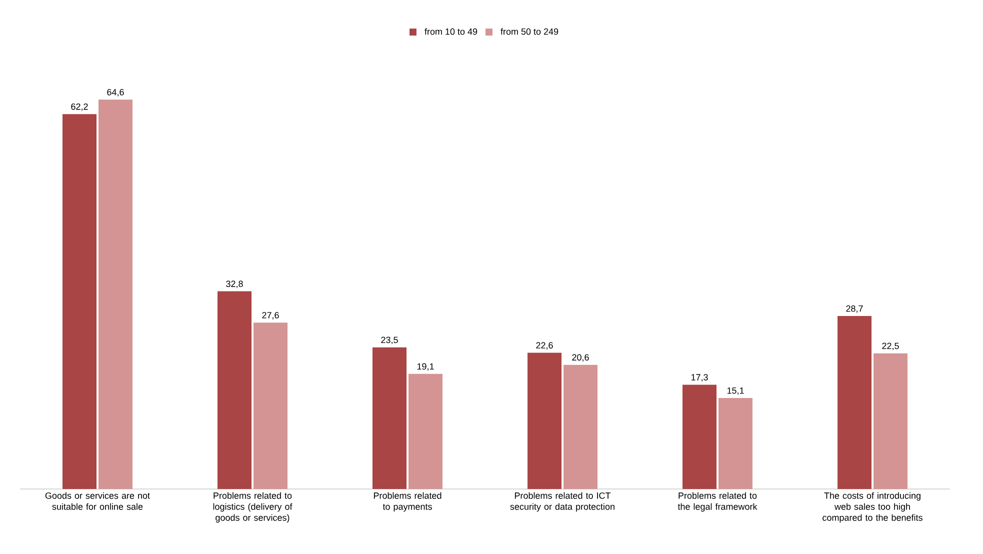  What do you see at coordinates (854, 309) in the screenshot?
I see `data-label: 28,7` at bounding box center [854, 309].